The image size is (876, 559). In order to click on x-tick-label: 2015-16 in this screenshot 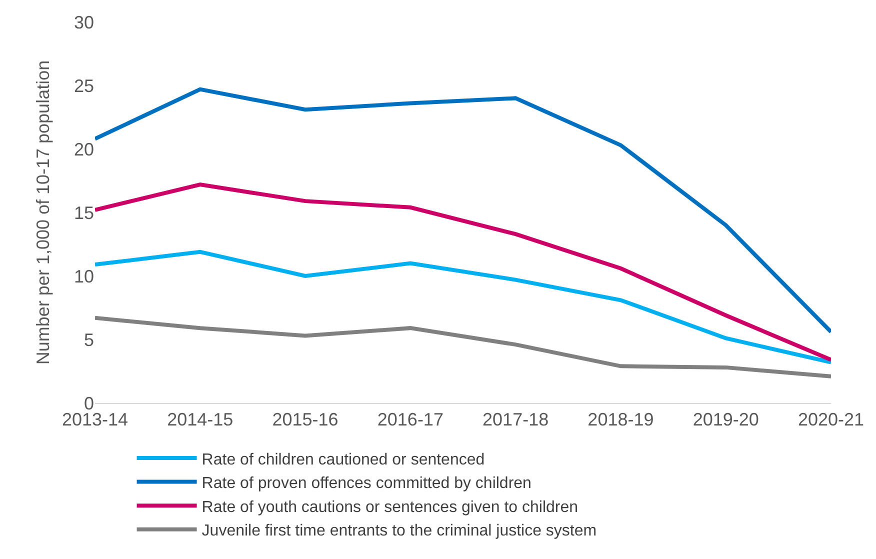, I will do `click(305, 420)`.